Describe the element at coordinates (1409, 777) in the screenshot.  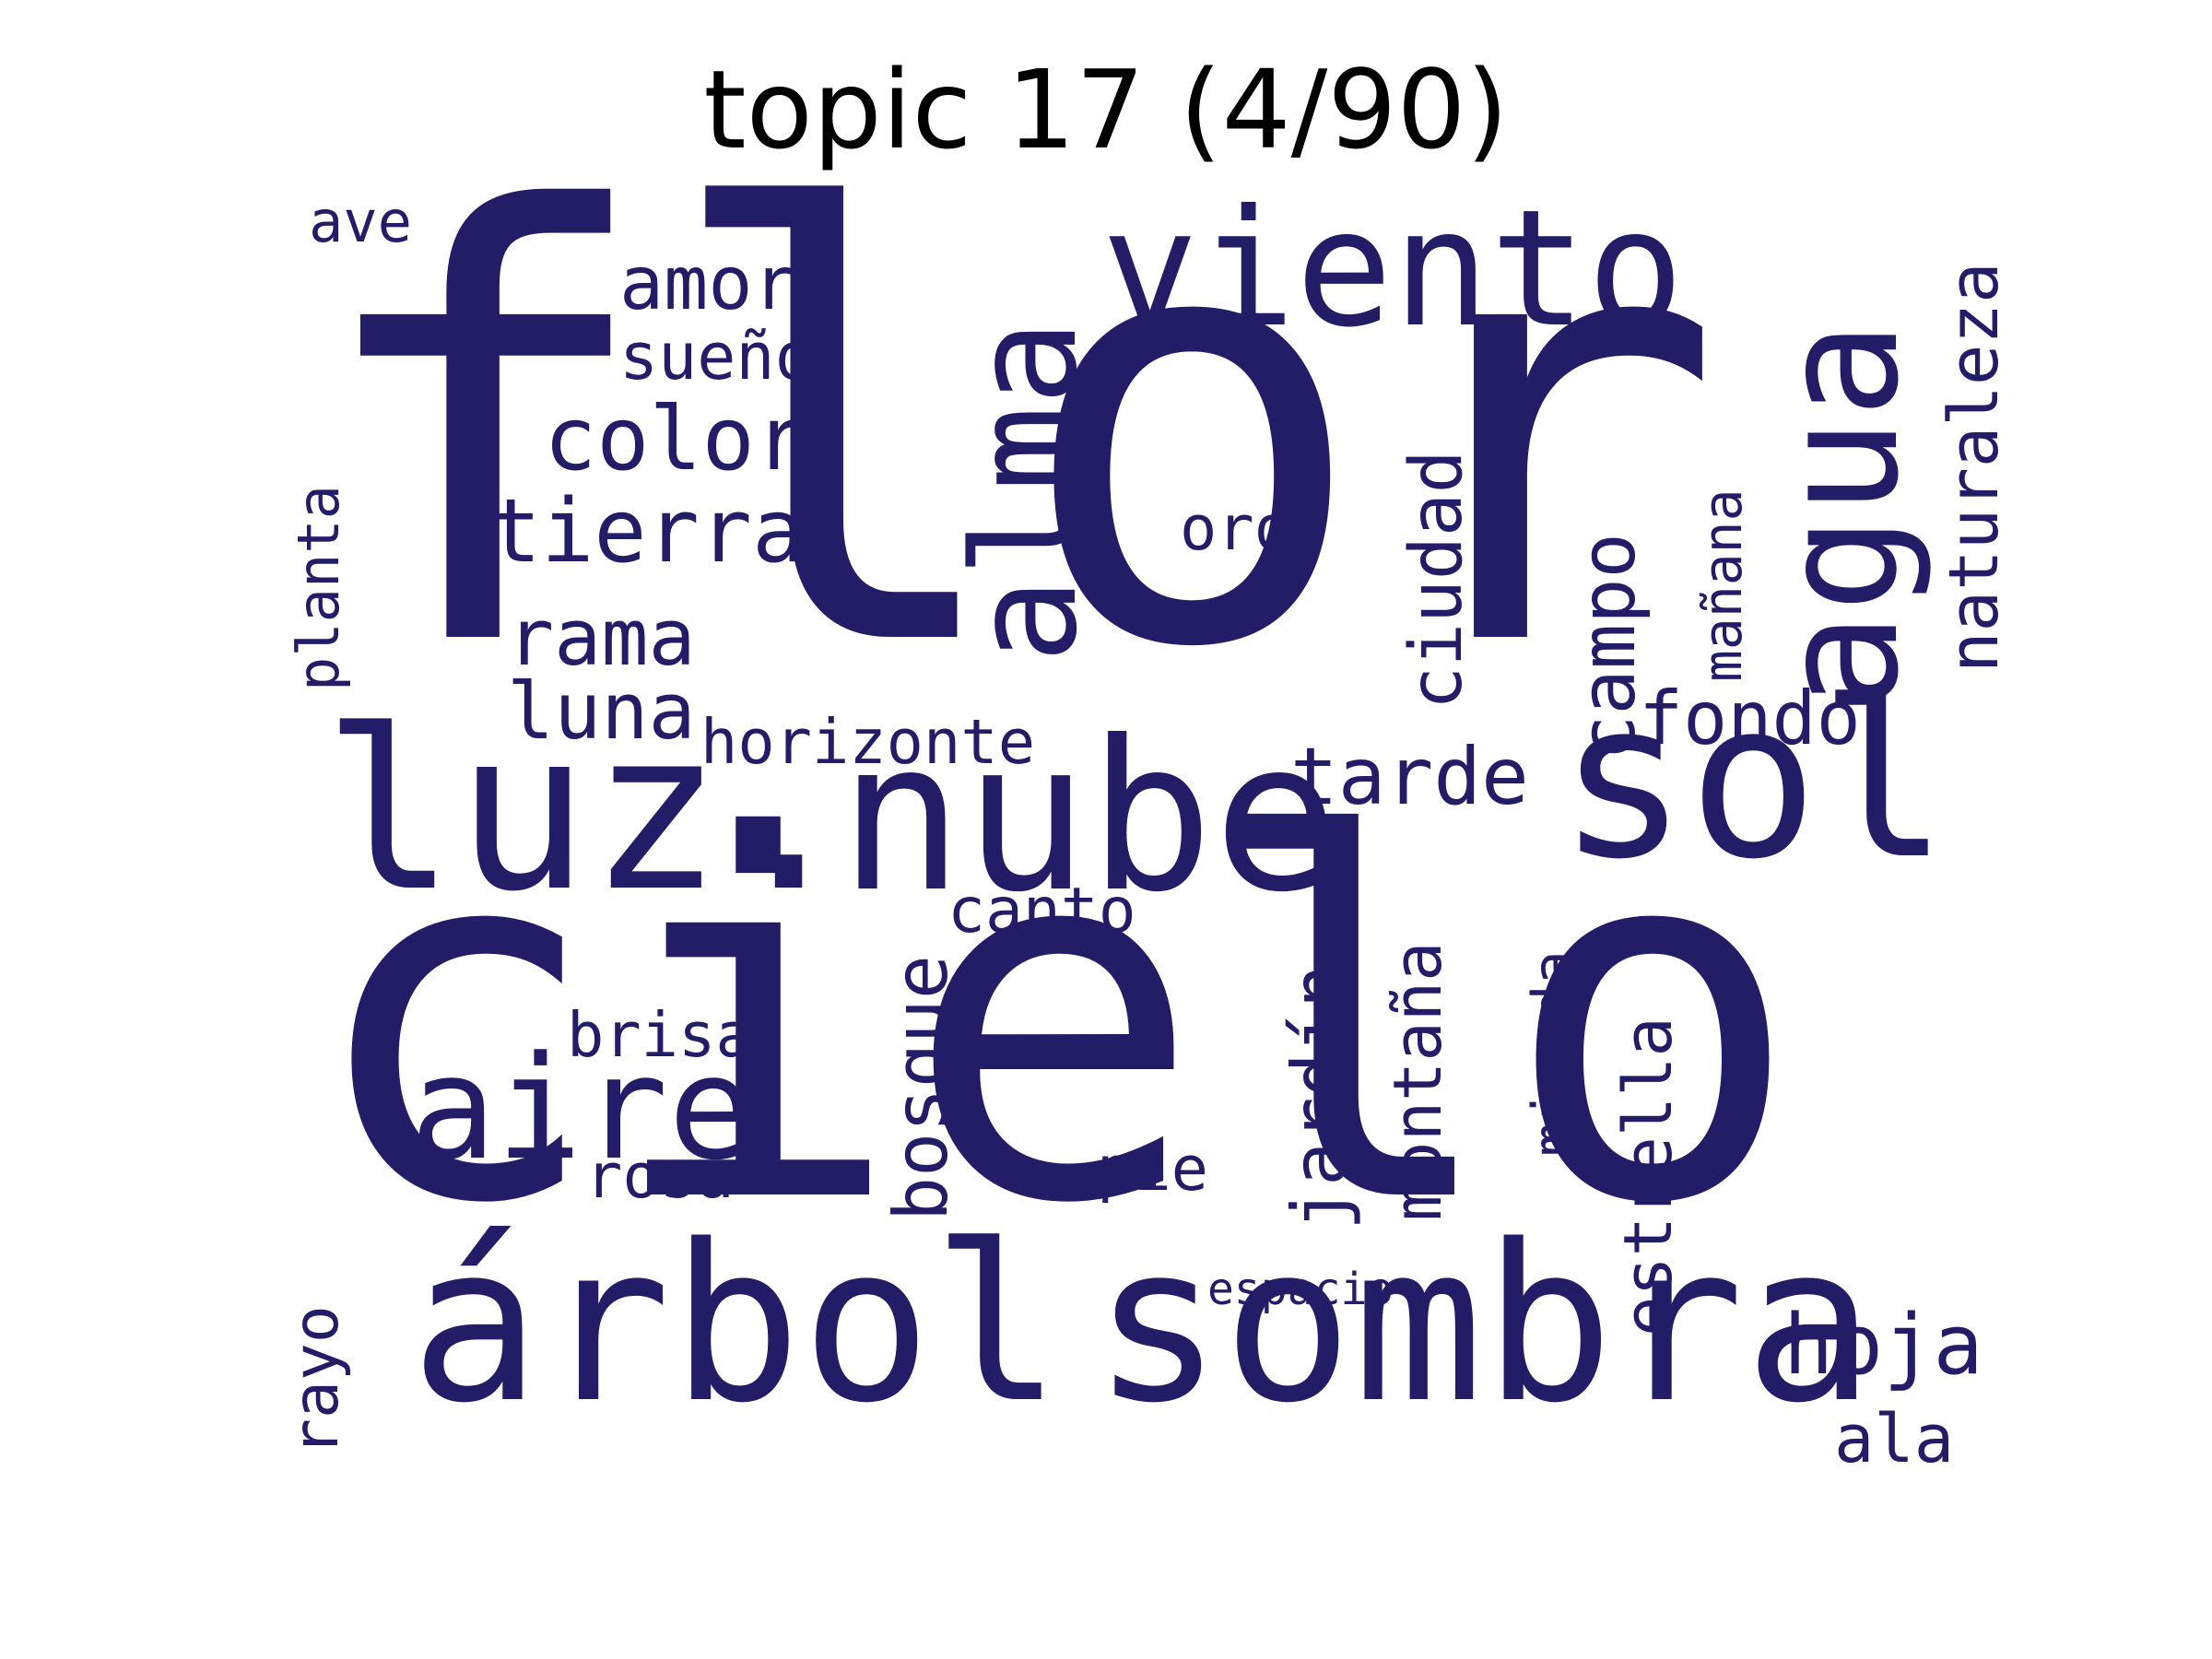
I see `cloud-word: tarde` at that location.